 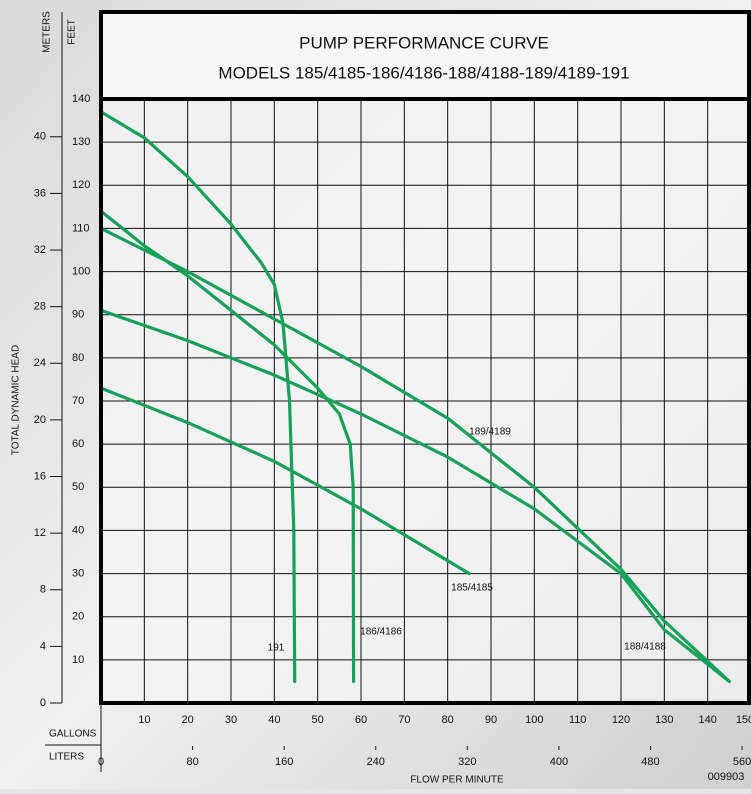 I want to click on curve-label: 191, so click(x=276, y=648).